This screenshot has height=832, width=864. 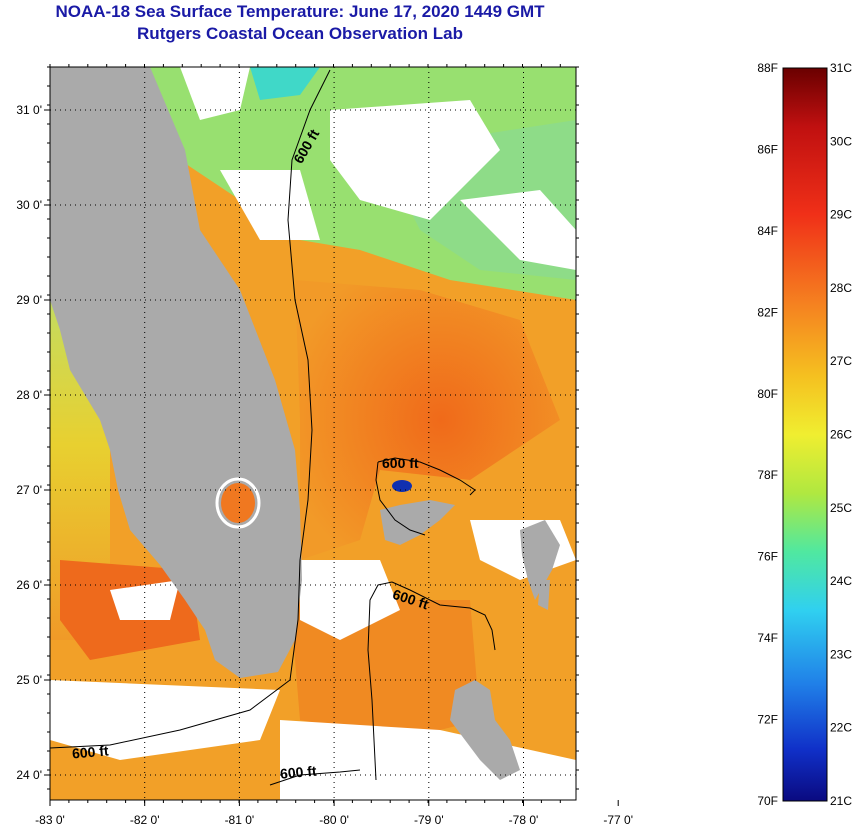 What do you see at coordinates (767, 394) in the screenshot?
I see `colorbar-f-label: 80F` at bounding box center [767, 394].